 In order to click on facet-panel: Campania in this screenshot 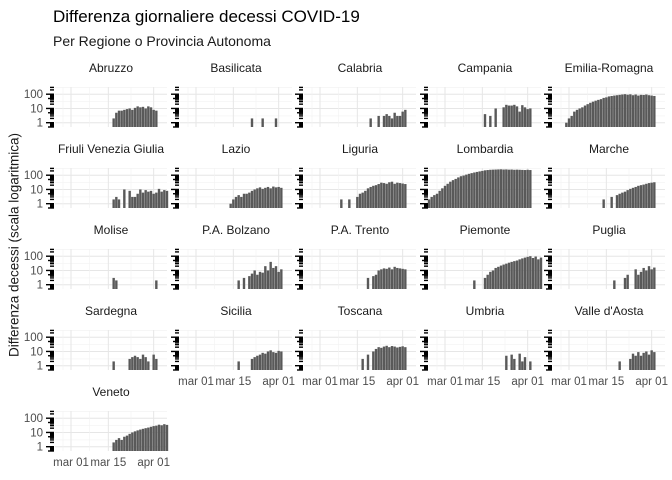, I will do `click(480, 94)`.